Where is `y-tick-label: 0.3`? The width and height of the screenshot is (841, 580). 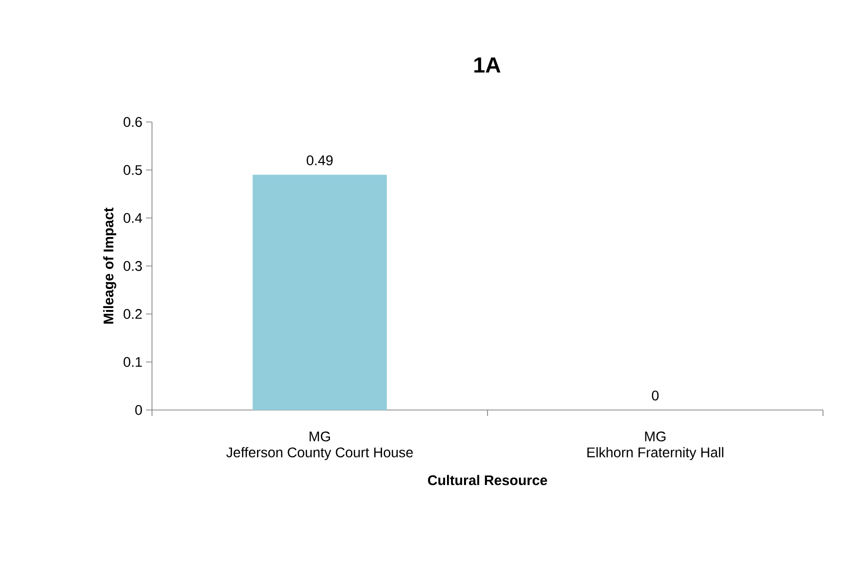
y-tick-label: 0.3 is located at coordinates (133, 266).